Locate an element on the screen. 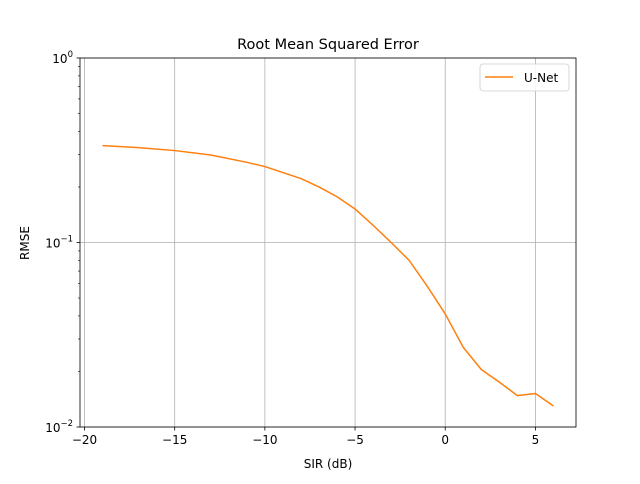  y-axis-label: RMSE is located at coordinates (25, 243).